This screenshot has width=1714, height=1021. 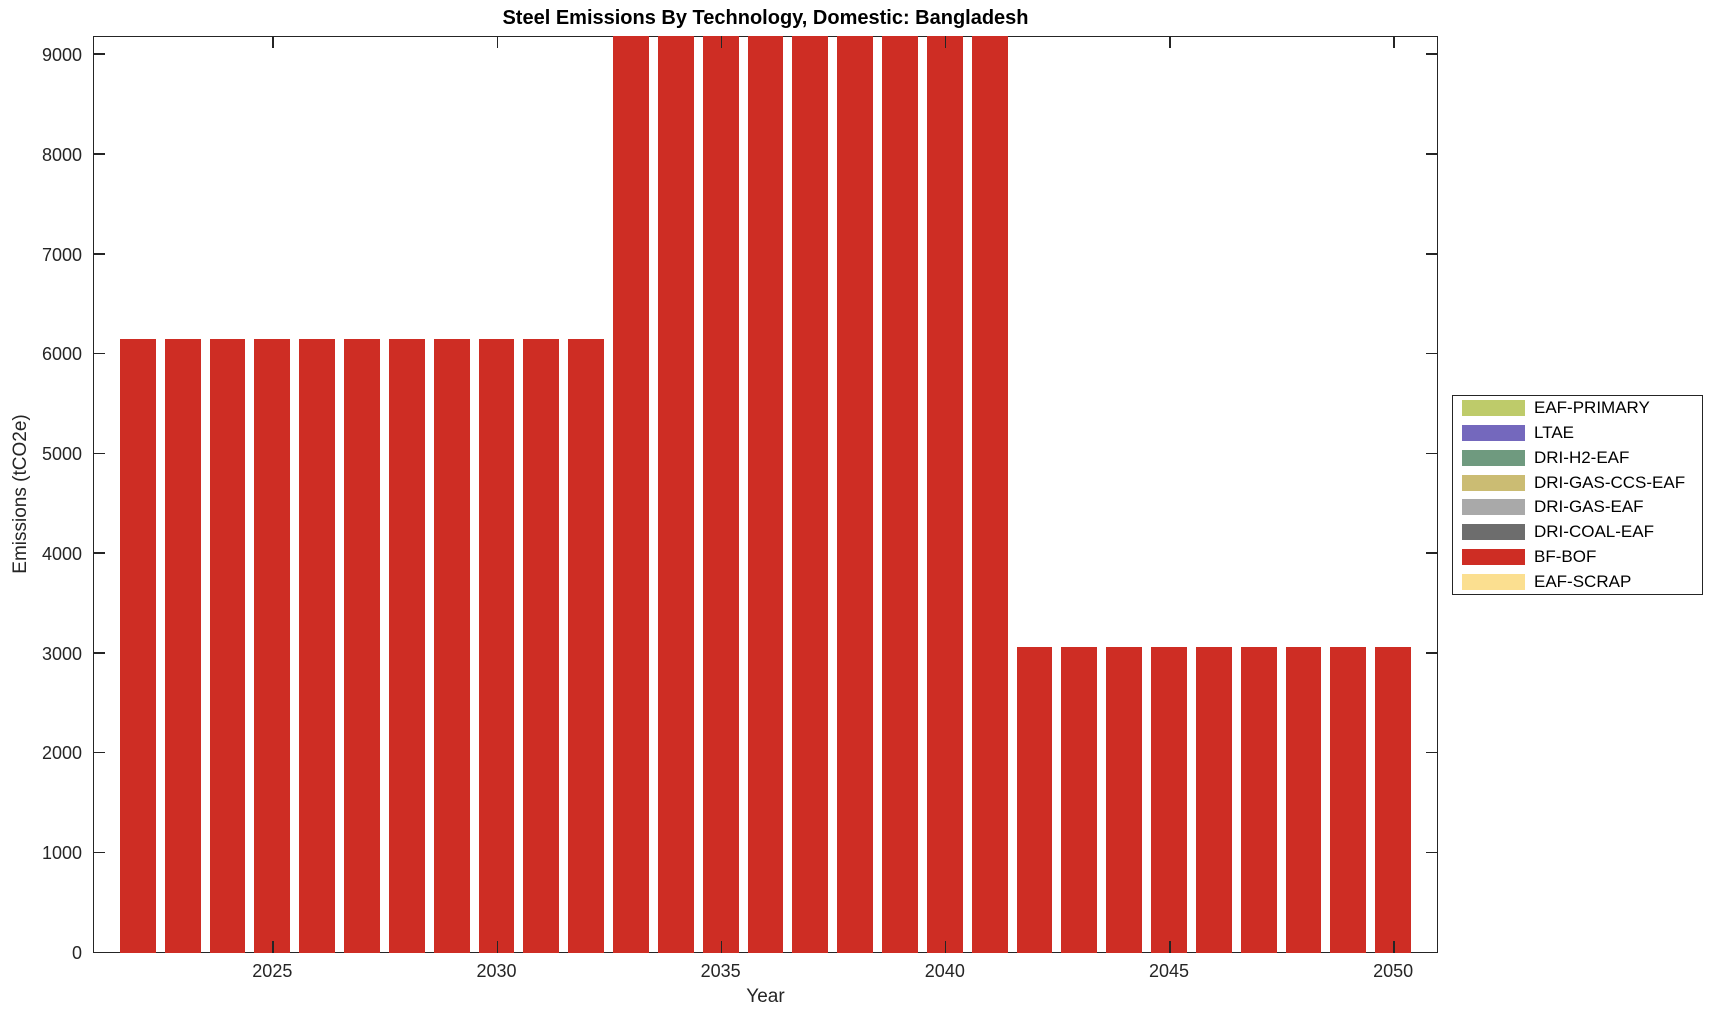 What do you see at coordinates (1213, 800) in the screenshot?
I see `bar-2046` at bounding box center [1213, 800].